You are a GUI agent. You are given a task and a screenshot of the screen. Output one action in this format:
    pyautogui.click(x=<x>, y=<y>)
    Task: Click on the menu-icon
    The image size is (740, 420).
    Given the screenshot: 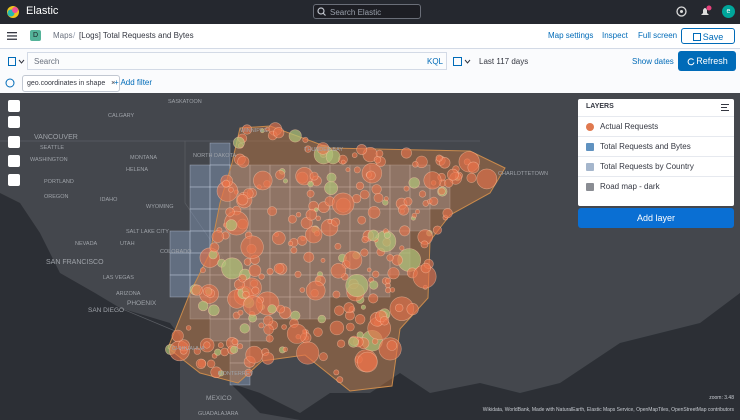 What is the action you would take?
    pyautogui.click(x=12, y=36)
    